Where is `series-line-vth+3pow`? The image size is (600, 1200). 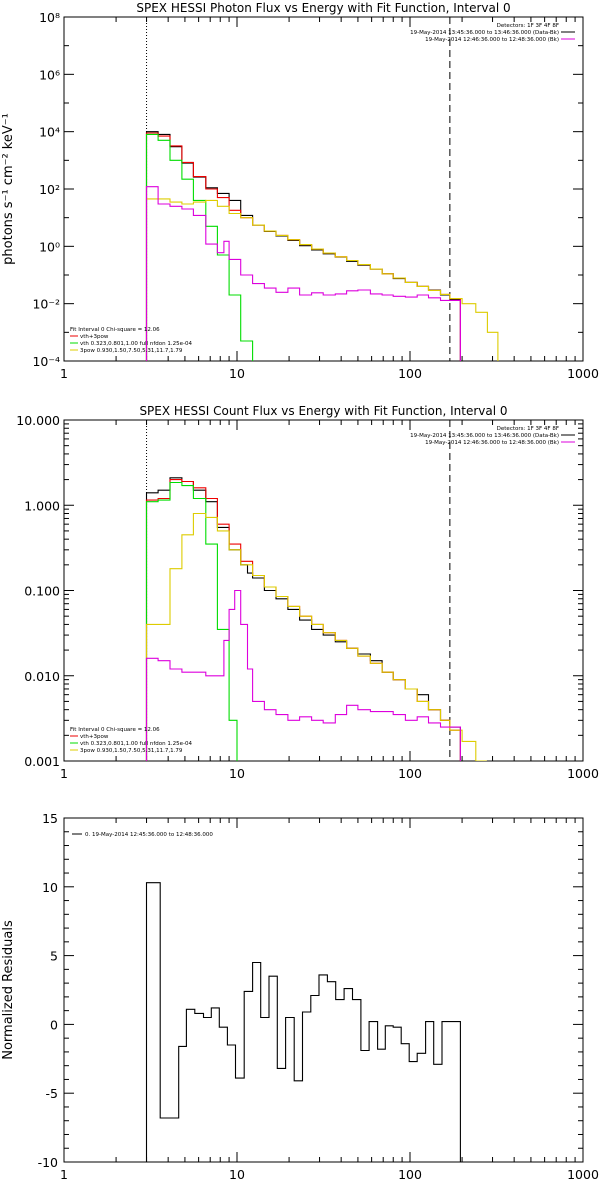 series-line-vth+3pow is located at coordinates (303, 246).